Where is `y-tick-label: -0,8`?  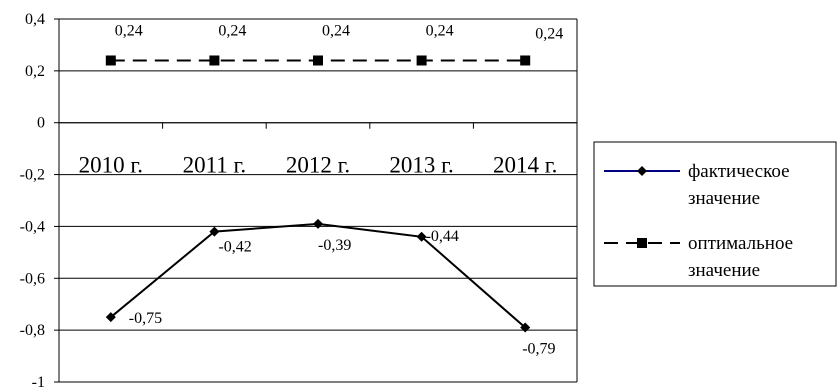
y-tick-label: -0,8 is located at coordinates (32, 330).